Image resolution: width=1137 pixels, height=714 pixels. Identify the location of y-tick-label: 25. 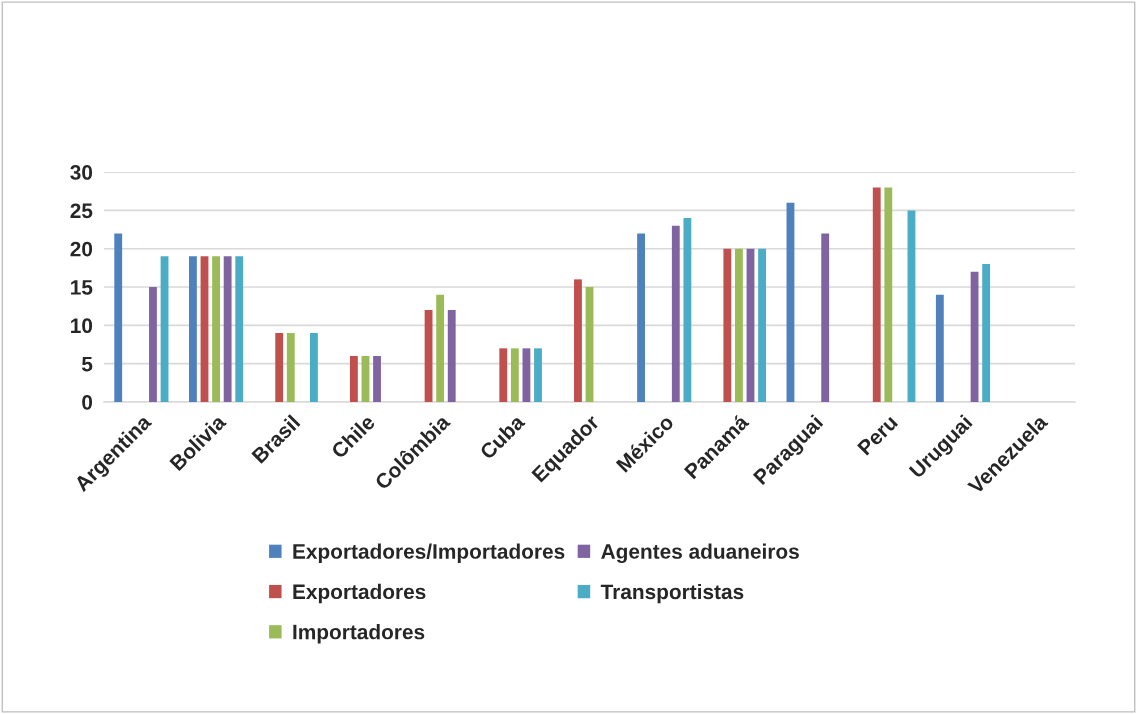
(81, 211).